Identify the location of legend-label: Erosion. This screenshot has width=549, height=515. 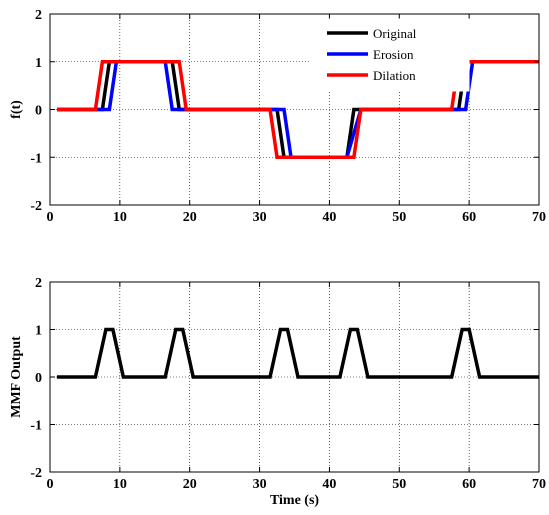
(393, 54).